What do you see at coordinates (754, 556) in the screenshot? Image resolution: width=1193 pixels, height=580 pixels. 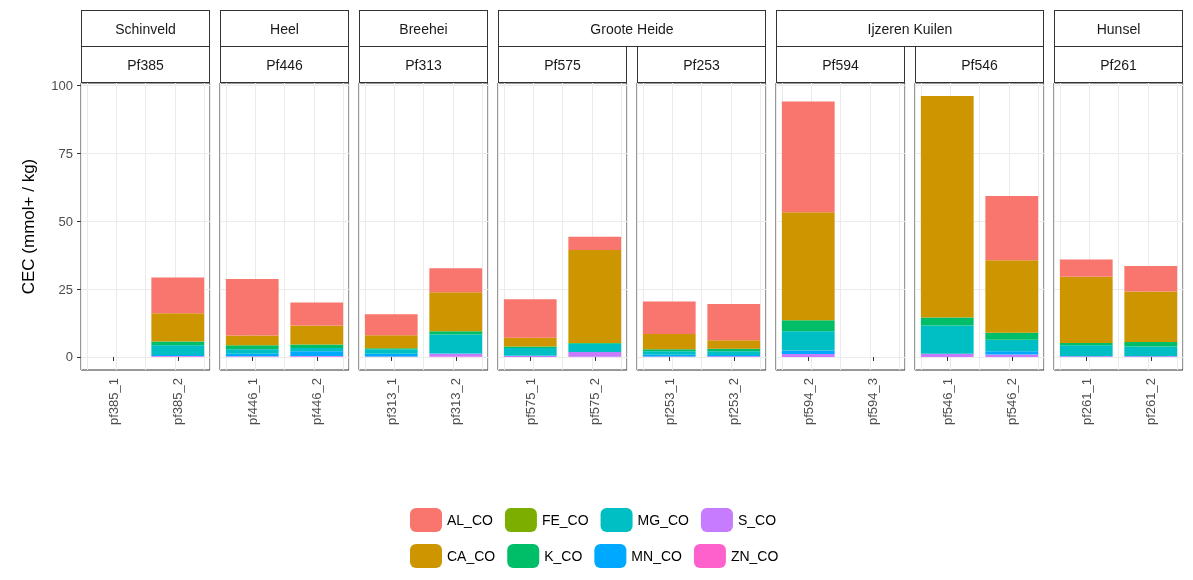 I see `legend-label: ZN_CO` at bounding box center [754, 556].